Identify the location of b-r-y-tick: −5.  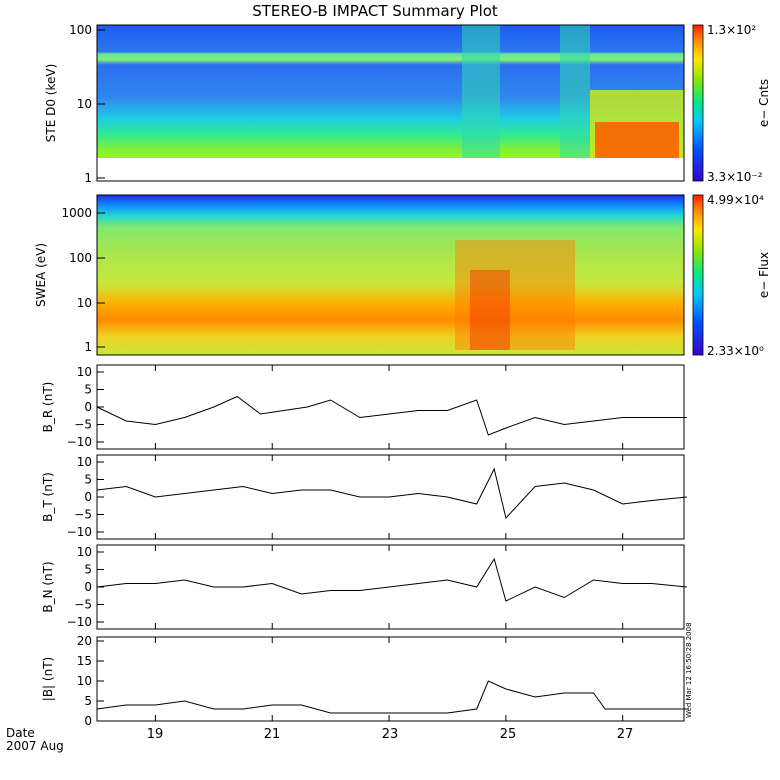
(83, 425).